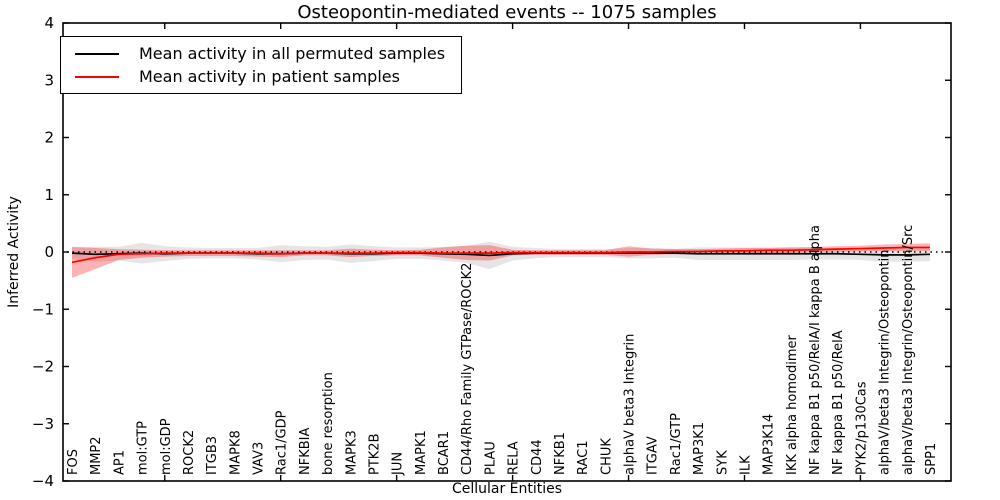 Image resolution: width=1000 pixels, height=500 pixels. I want to click on x-category-label: BCAR1, so click(444, 453).